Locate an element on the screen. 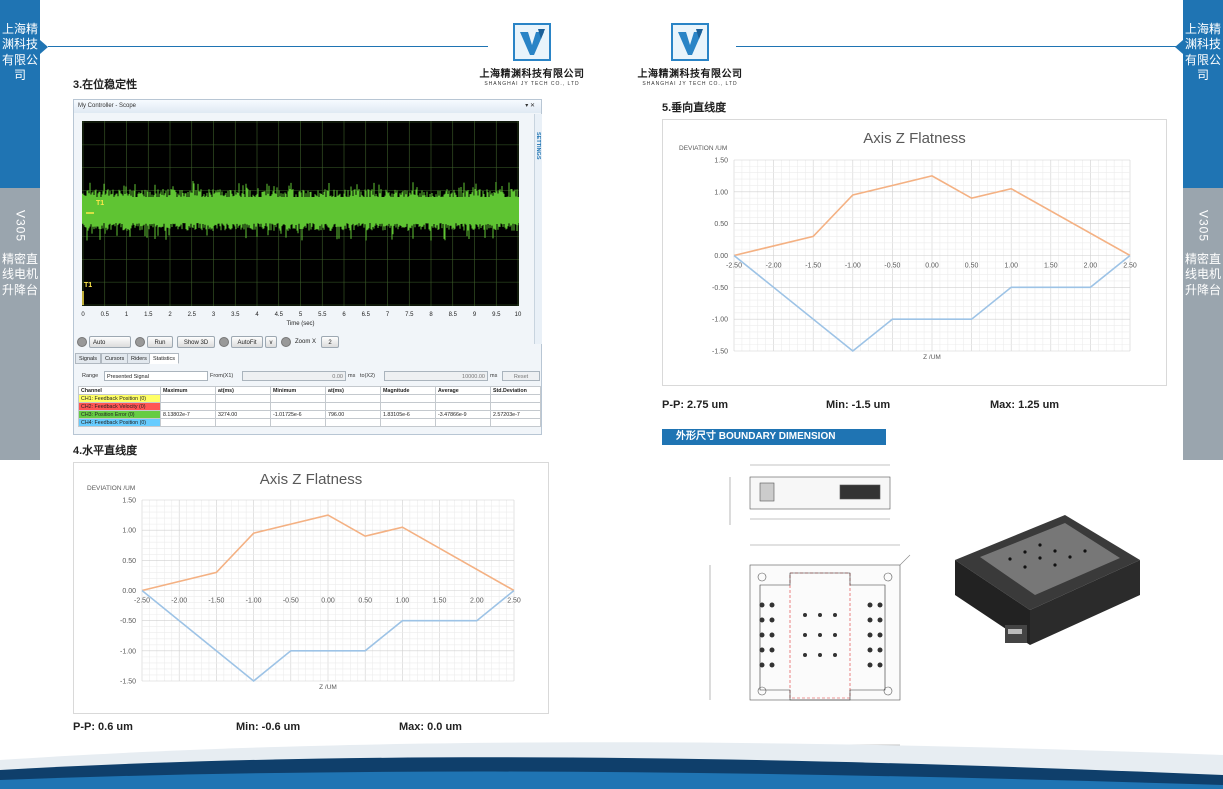 The width and height of the screenshot is (1223, 789). x-tick-label: 1.00 is located at coordinates (403, 601).